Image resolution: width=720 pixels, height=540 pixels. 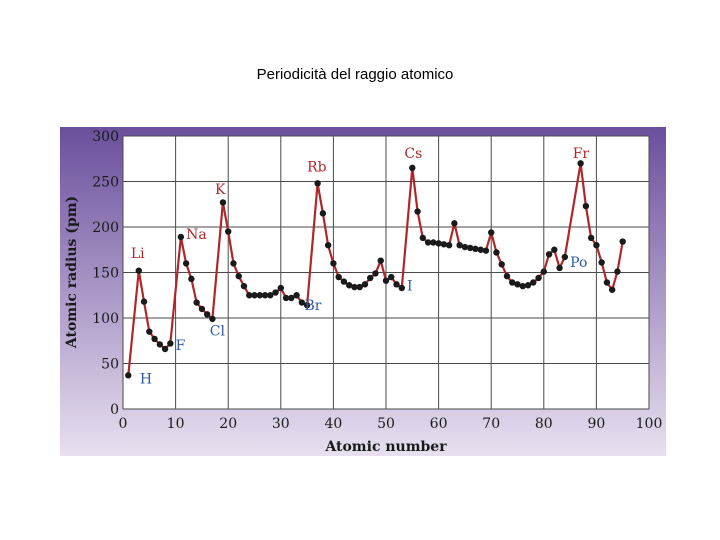 I want to click on y-tick-label: 150, so click(x=105, y=274).